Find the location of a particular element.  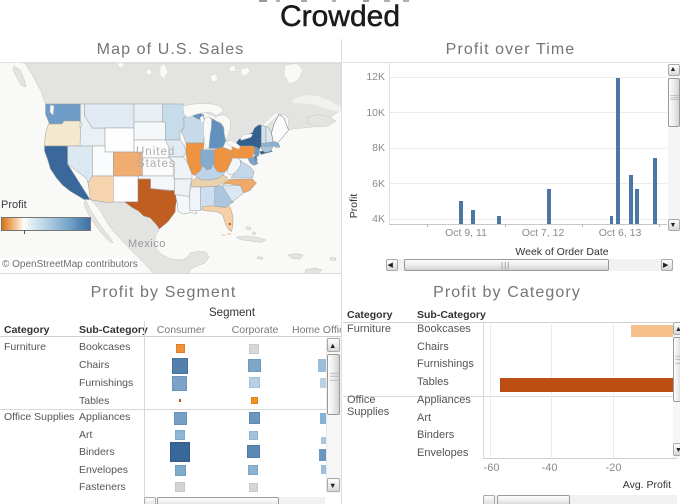

svg-text: United is located at coordinates (155, 152).